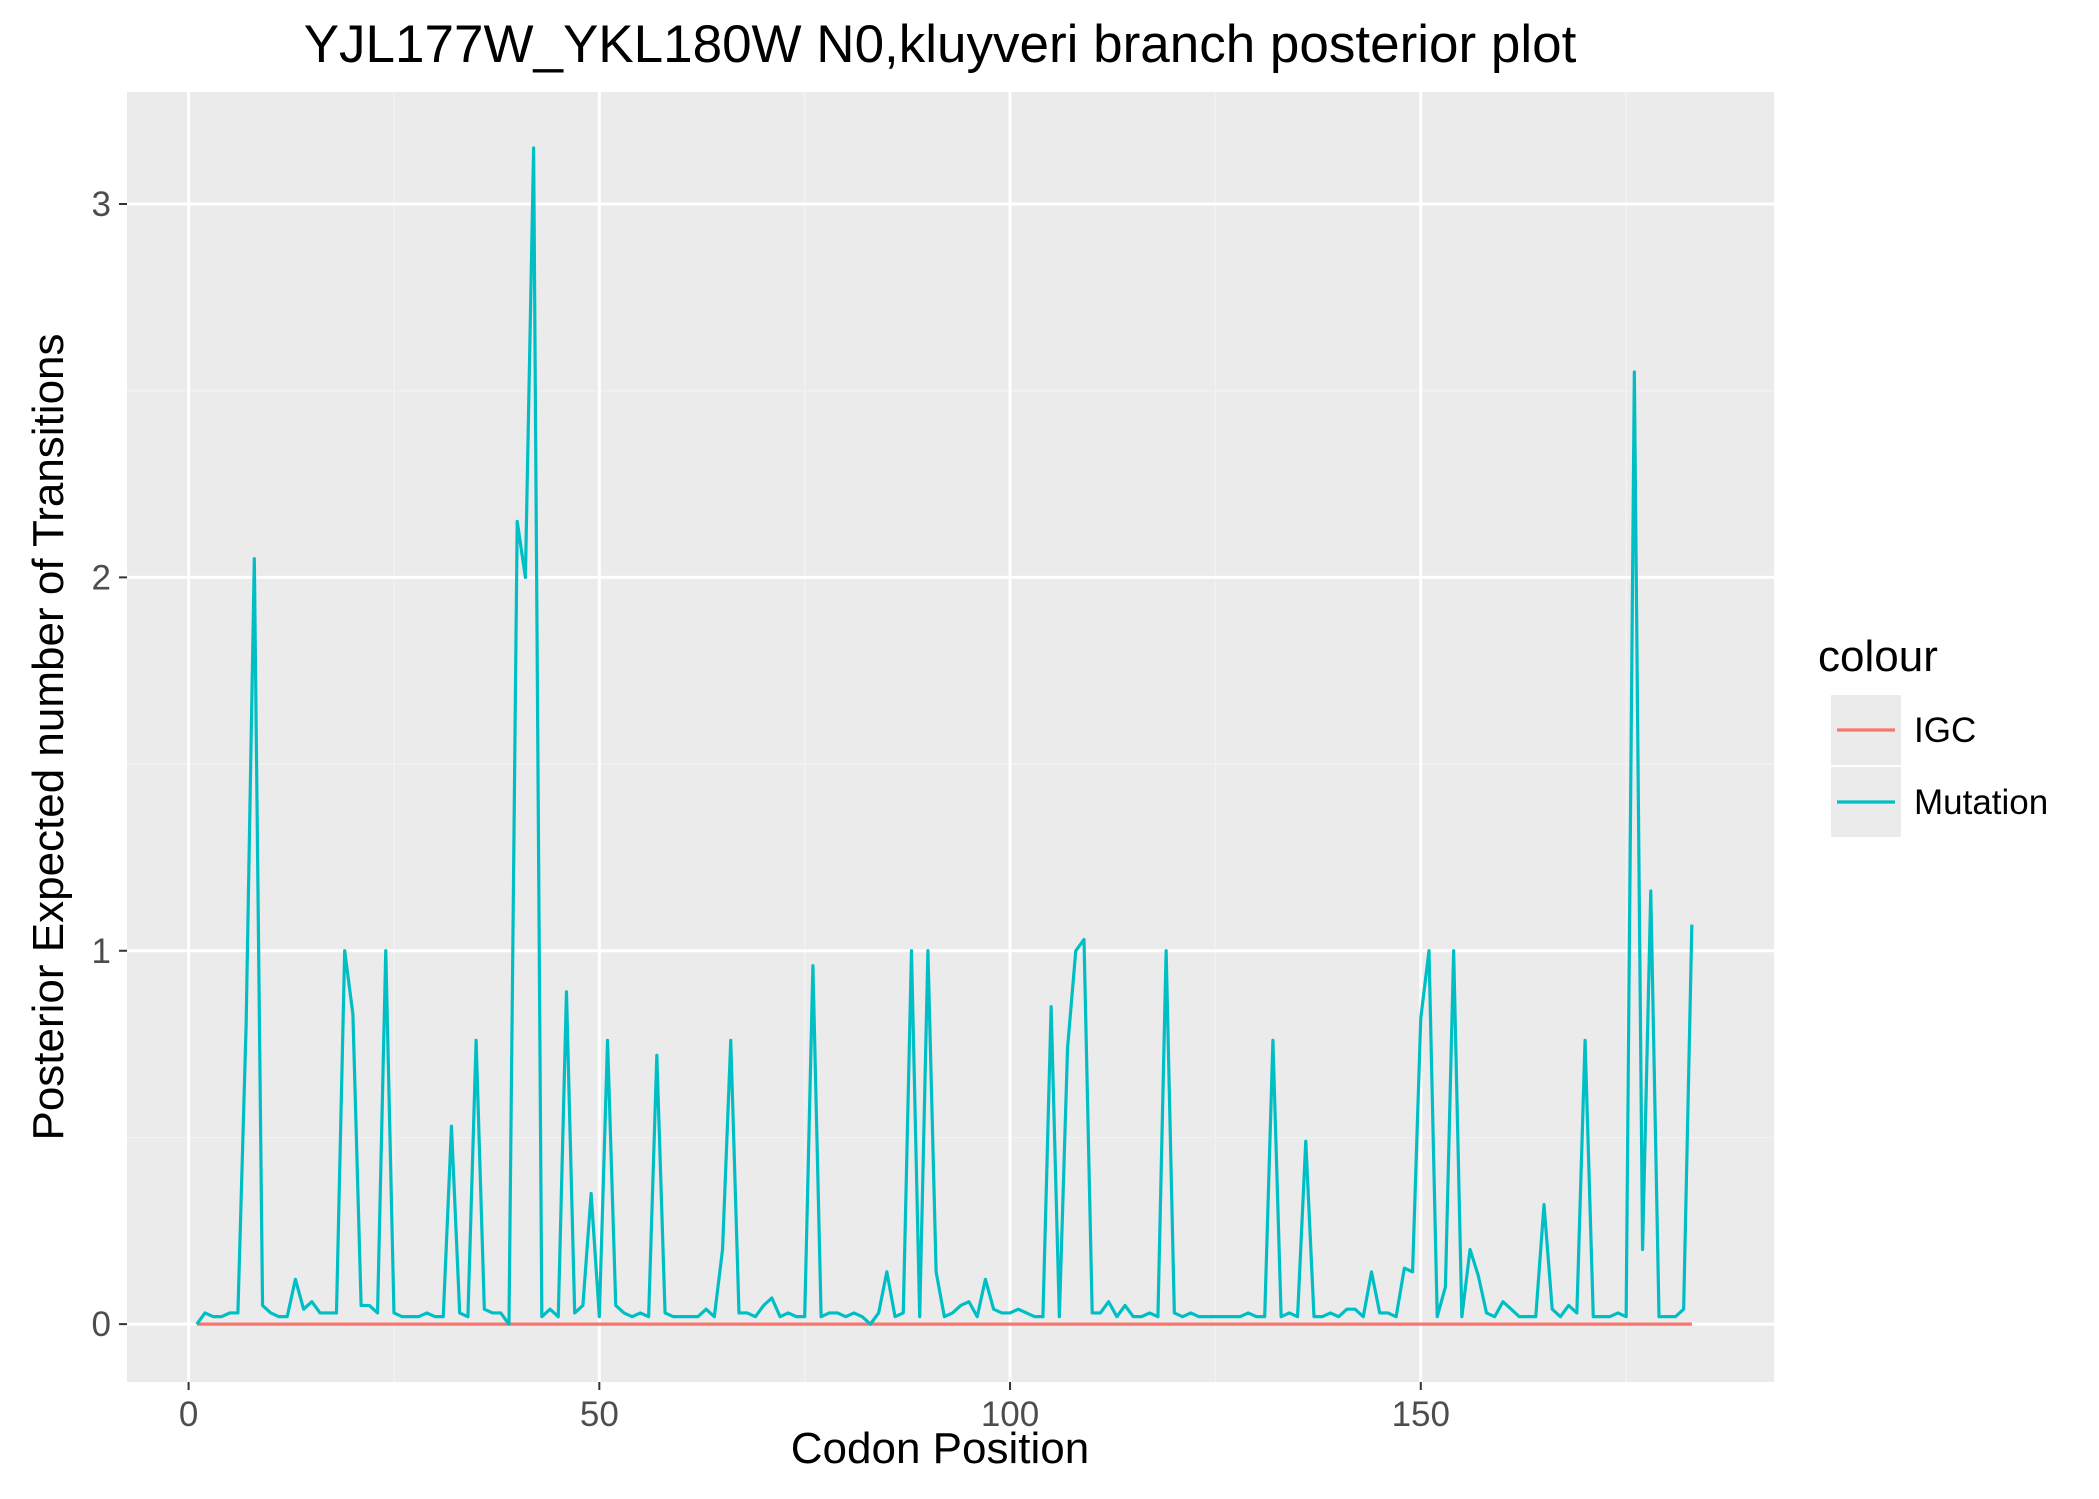  I want to click on legend-label-mutation: Mutation, so click(1981, 802).